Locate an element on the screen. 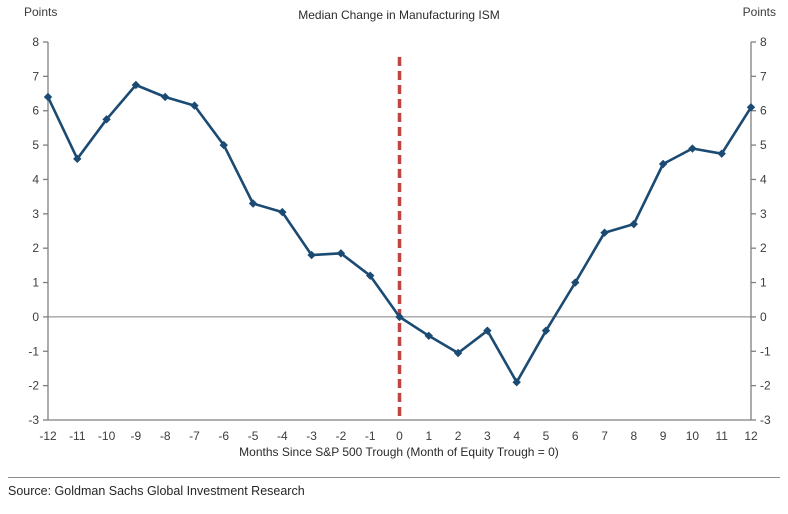  x-tick-label: -8 is located at coordinates (165, 436).